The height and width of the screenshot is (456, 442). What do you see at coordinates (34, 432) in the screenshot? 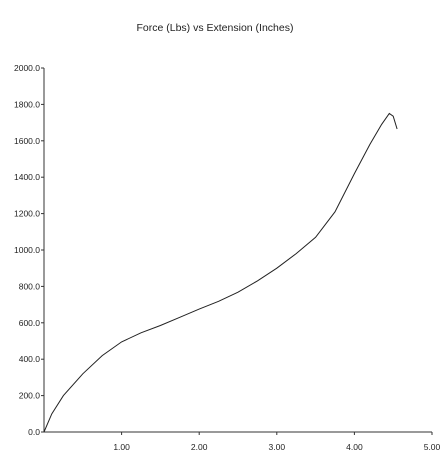
I see `y-tick-label: 0.0` at bounding box center [34, 432].